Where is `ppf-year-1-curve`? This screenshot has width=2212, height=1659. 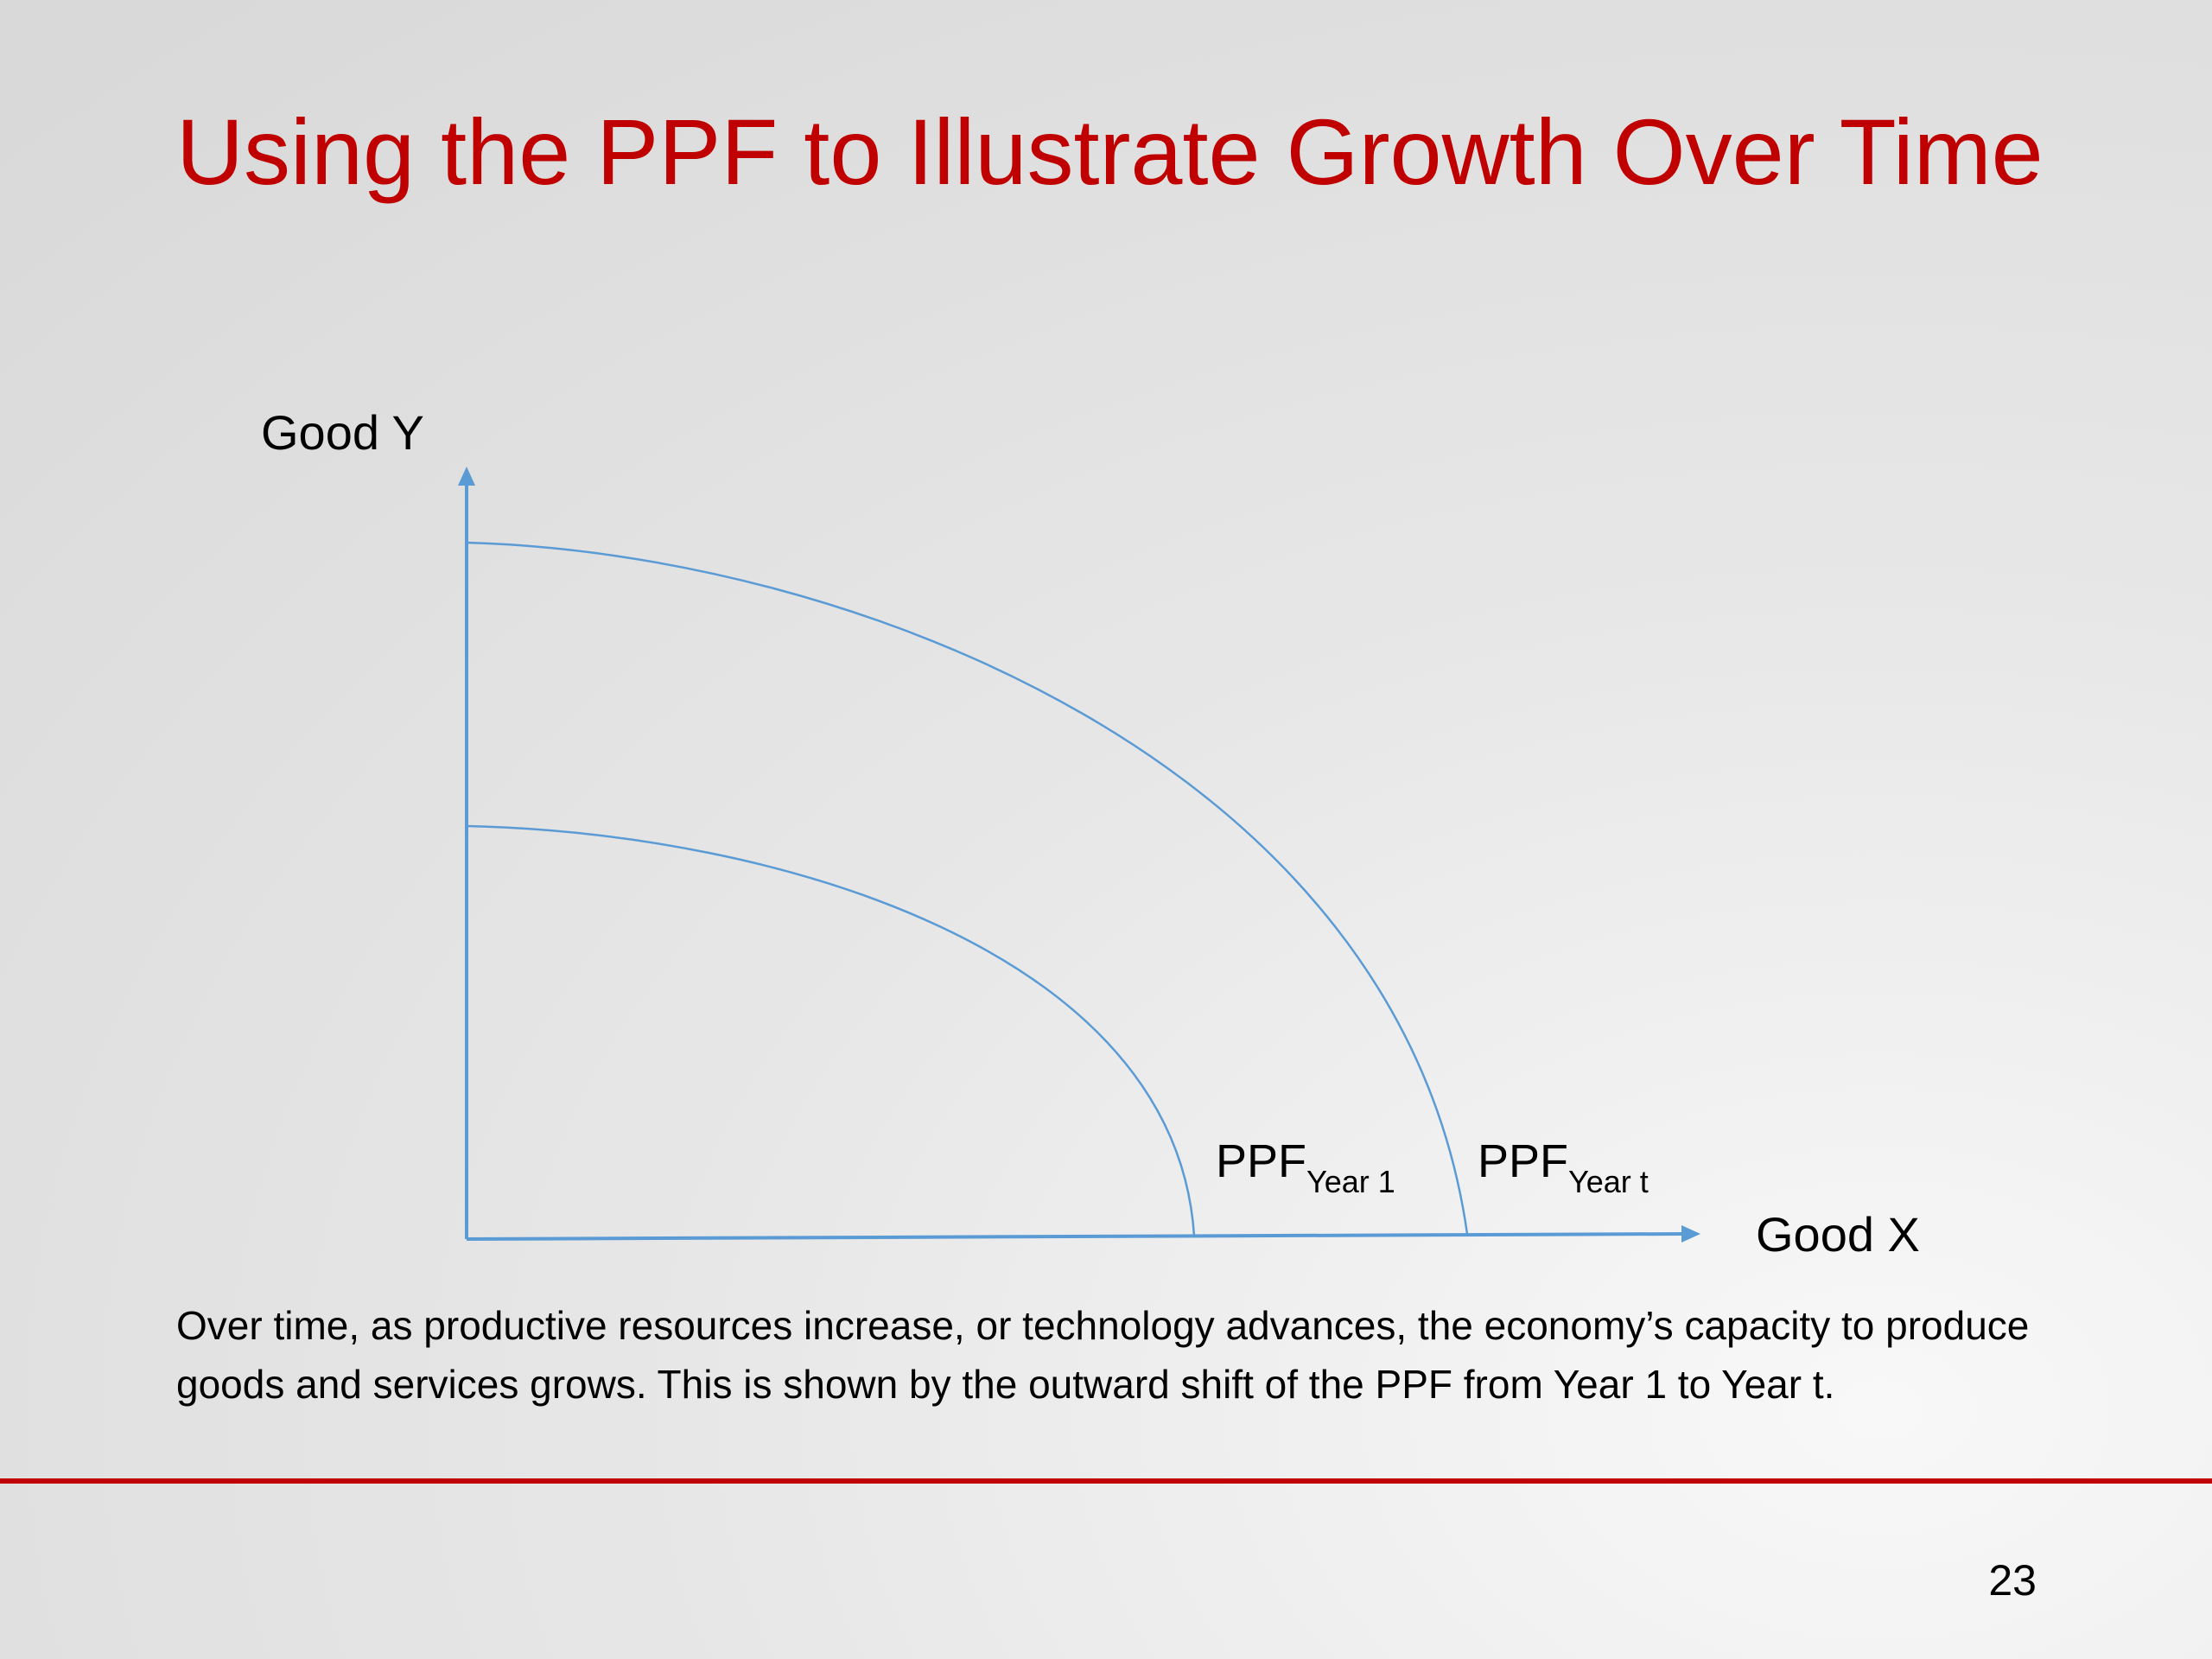
ppf-year-1-curve is located at coordinates (831, 1030).